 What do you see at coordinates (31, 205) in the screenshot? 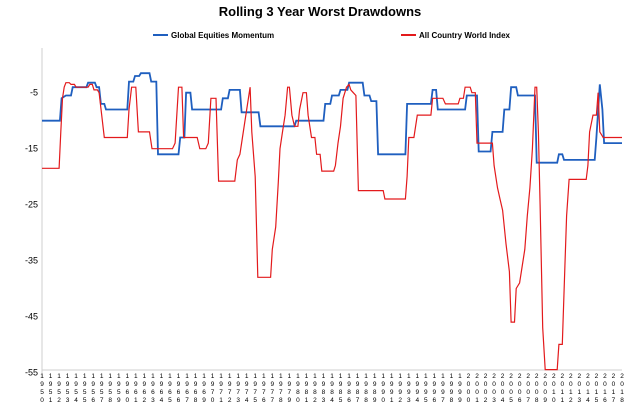
I see `y-tick-label: -25` at bounding box center [31, 205].